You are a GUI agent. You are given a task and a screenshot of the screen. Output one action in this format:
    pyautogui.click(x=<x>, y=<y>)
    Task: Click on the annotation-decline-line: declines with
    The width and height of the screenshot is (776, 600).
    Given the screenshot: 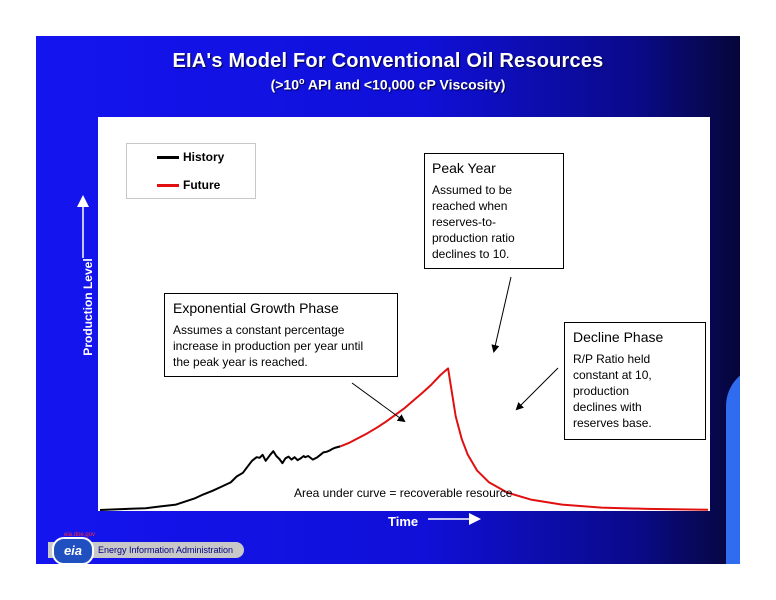 What is the action you would take?
    pyautogui.click(x=607, y=407)
    